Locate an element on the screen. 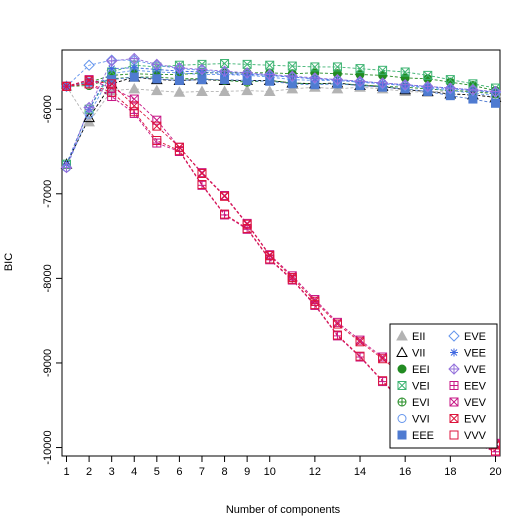  data-point-eev is located at coordinates (157, 143).